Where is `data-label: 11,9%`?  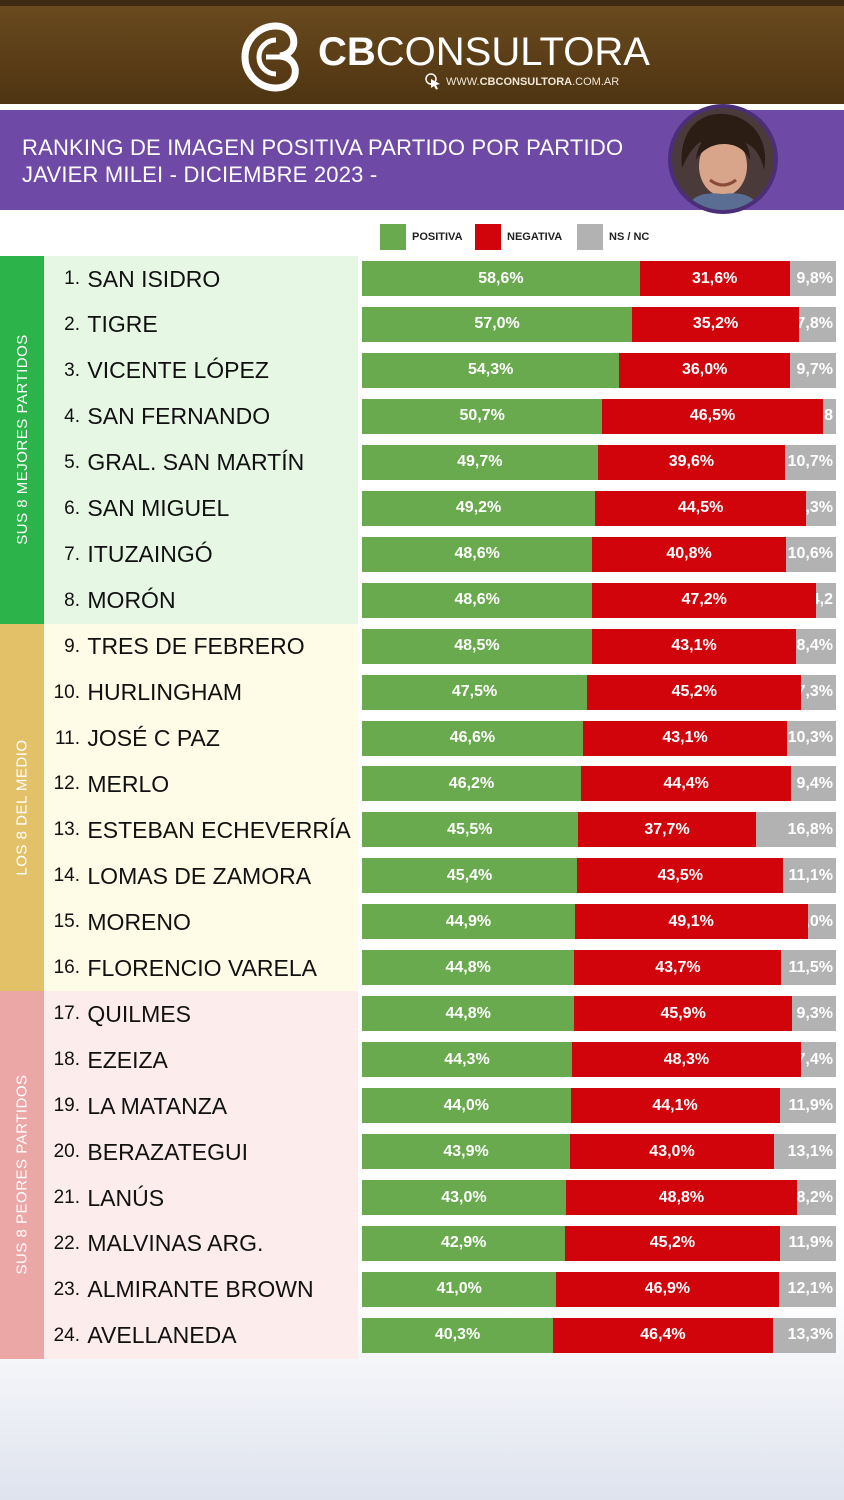 data-label: 11,9% is located at coordinates (810, 1105).